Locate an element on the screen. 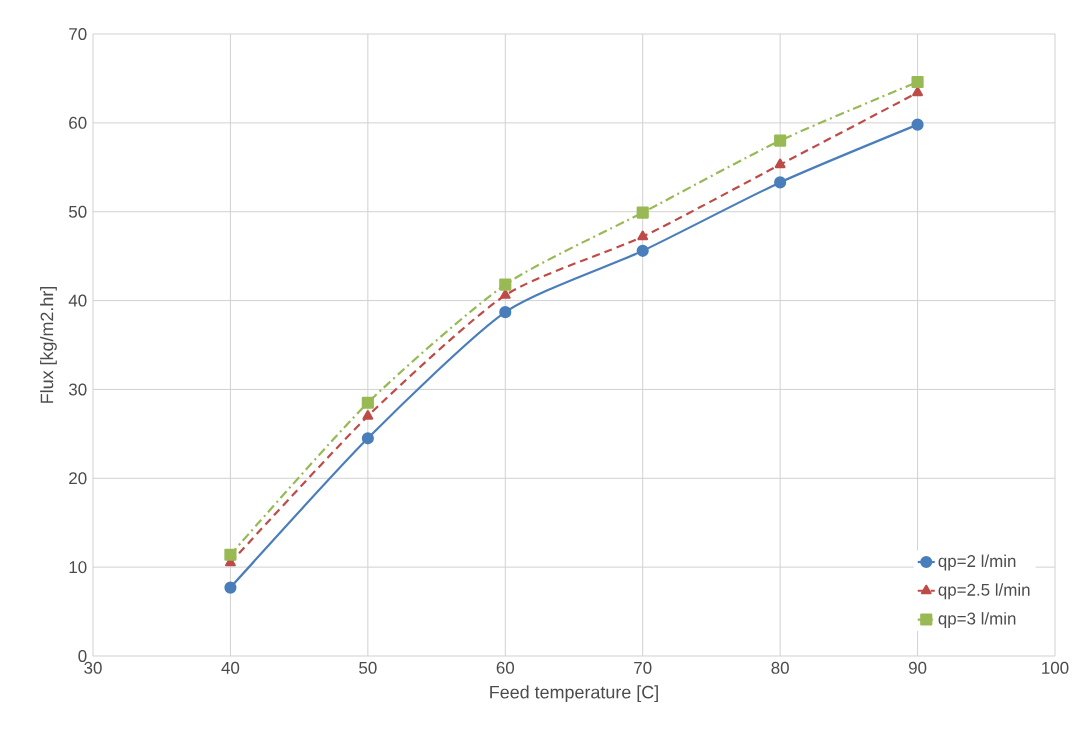 This screenshot has width=1081, height=740. x-axis-title: Feed temperature [C] is located at coordinates (574, 694).